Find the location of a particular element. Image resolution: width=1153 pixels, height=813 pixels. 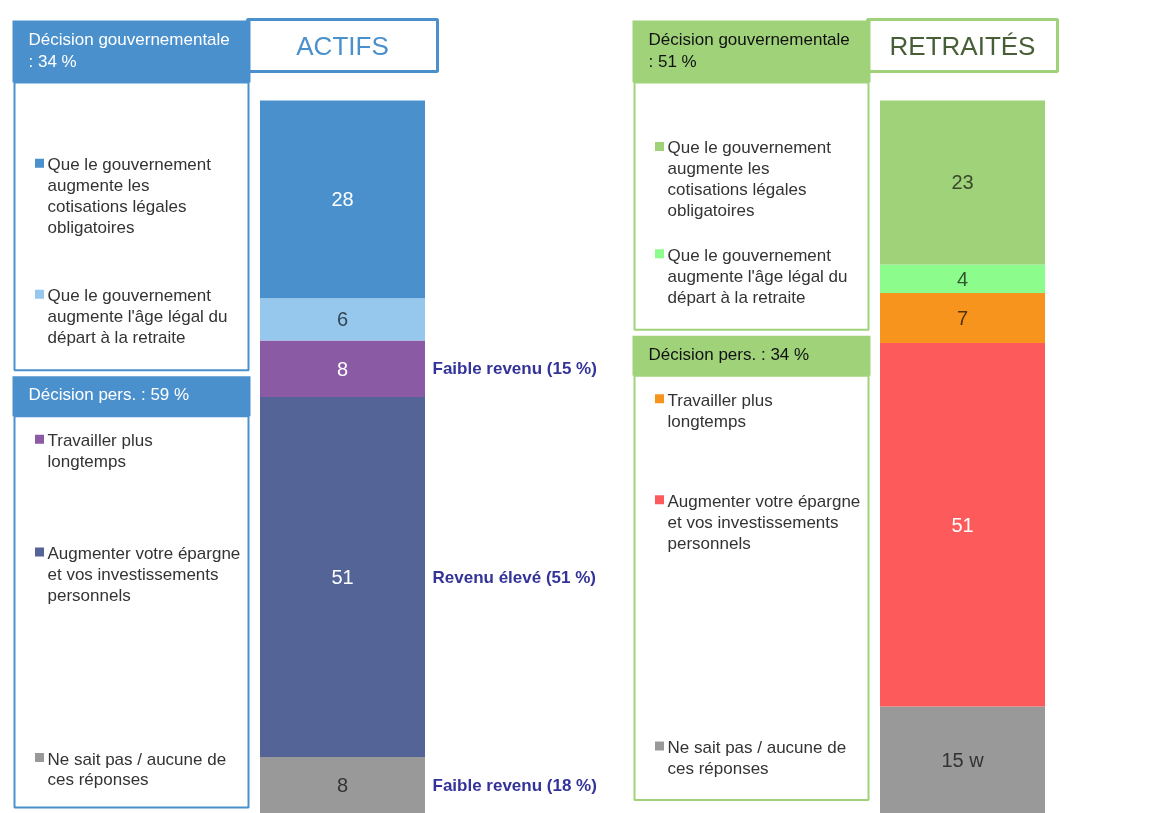

text: Faible revenu (15 %) is located at coordinates (514, 369).